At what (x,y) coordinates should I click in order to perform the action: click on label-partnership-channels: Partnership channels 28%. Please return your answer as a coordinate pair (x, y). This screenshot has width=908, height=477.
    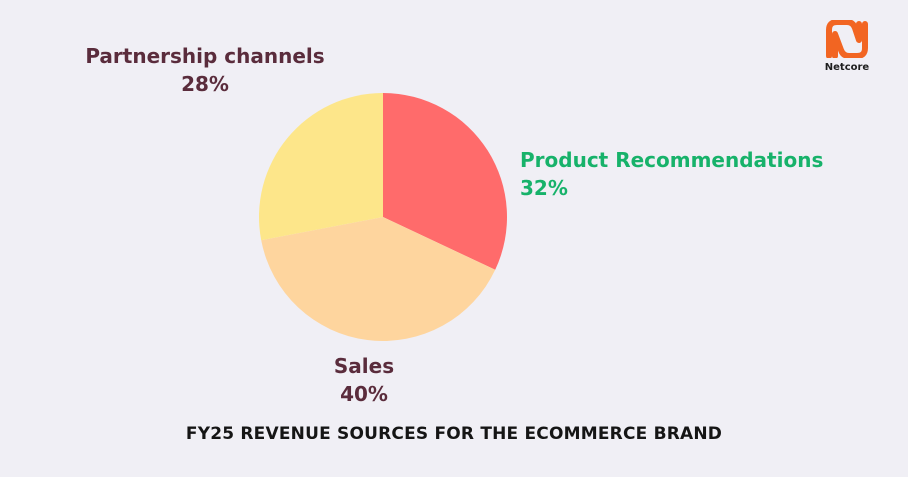
    Looking at the image, I should click on (205, 70).